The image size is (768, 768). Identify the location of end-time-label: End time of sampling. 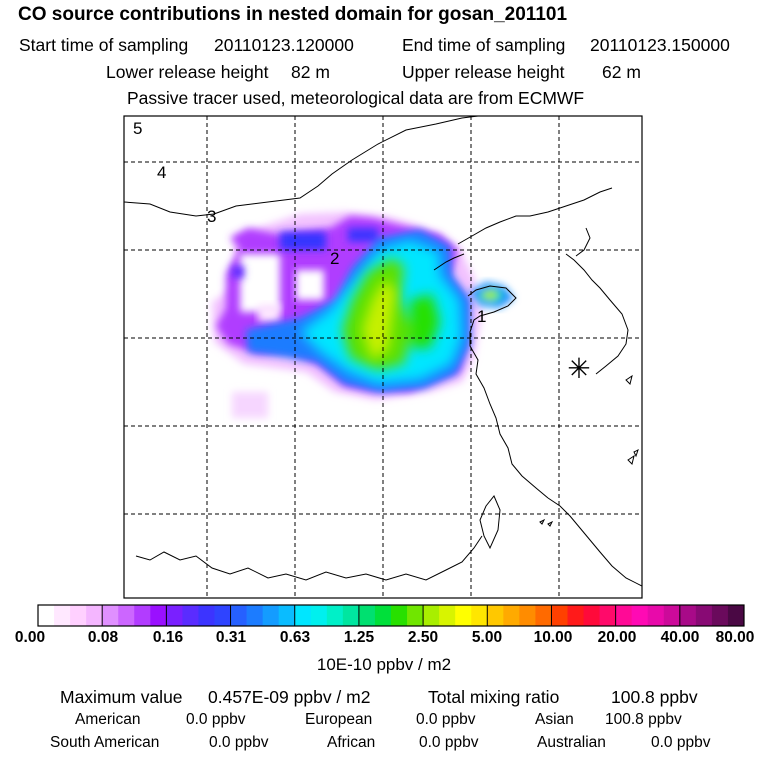
(484, 45).